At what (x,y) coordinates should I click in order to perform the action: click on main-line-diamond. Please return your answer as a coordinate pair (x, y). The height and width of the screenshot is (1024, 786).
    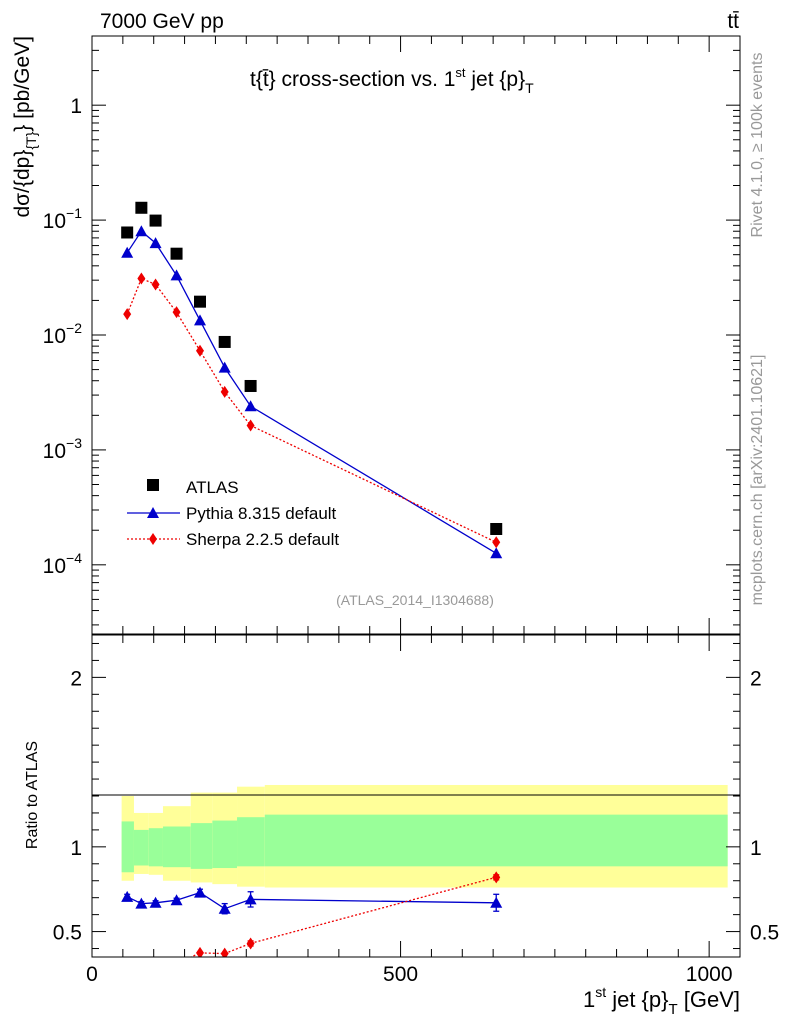
    Looking at the image, I should click on (311, 410).